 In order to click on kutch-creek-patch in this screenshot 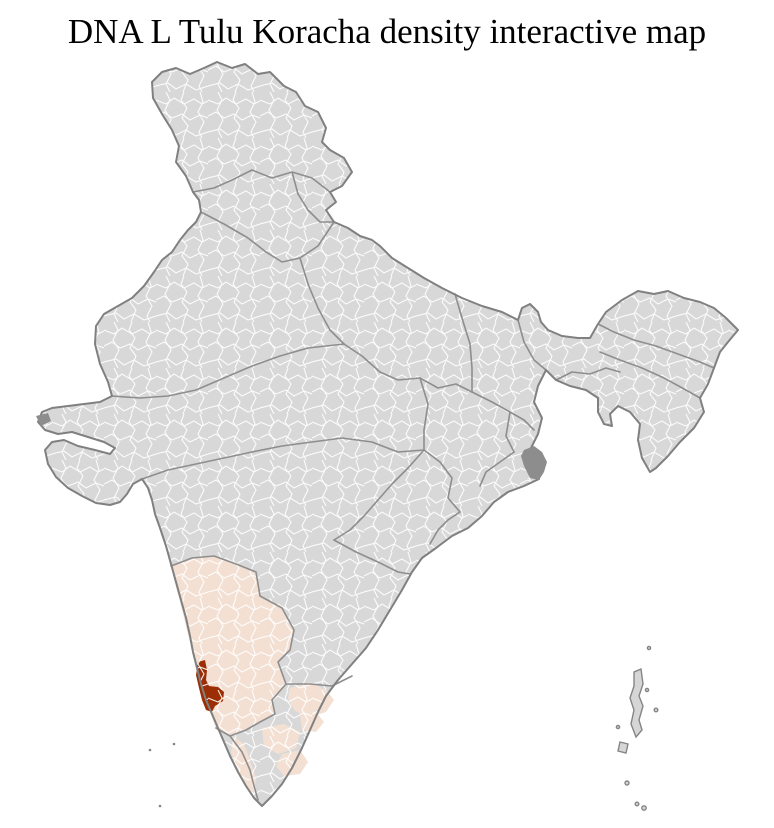, I will do `click(43, 419)`.